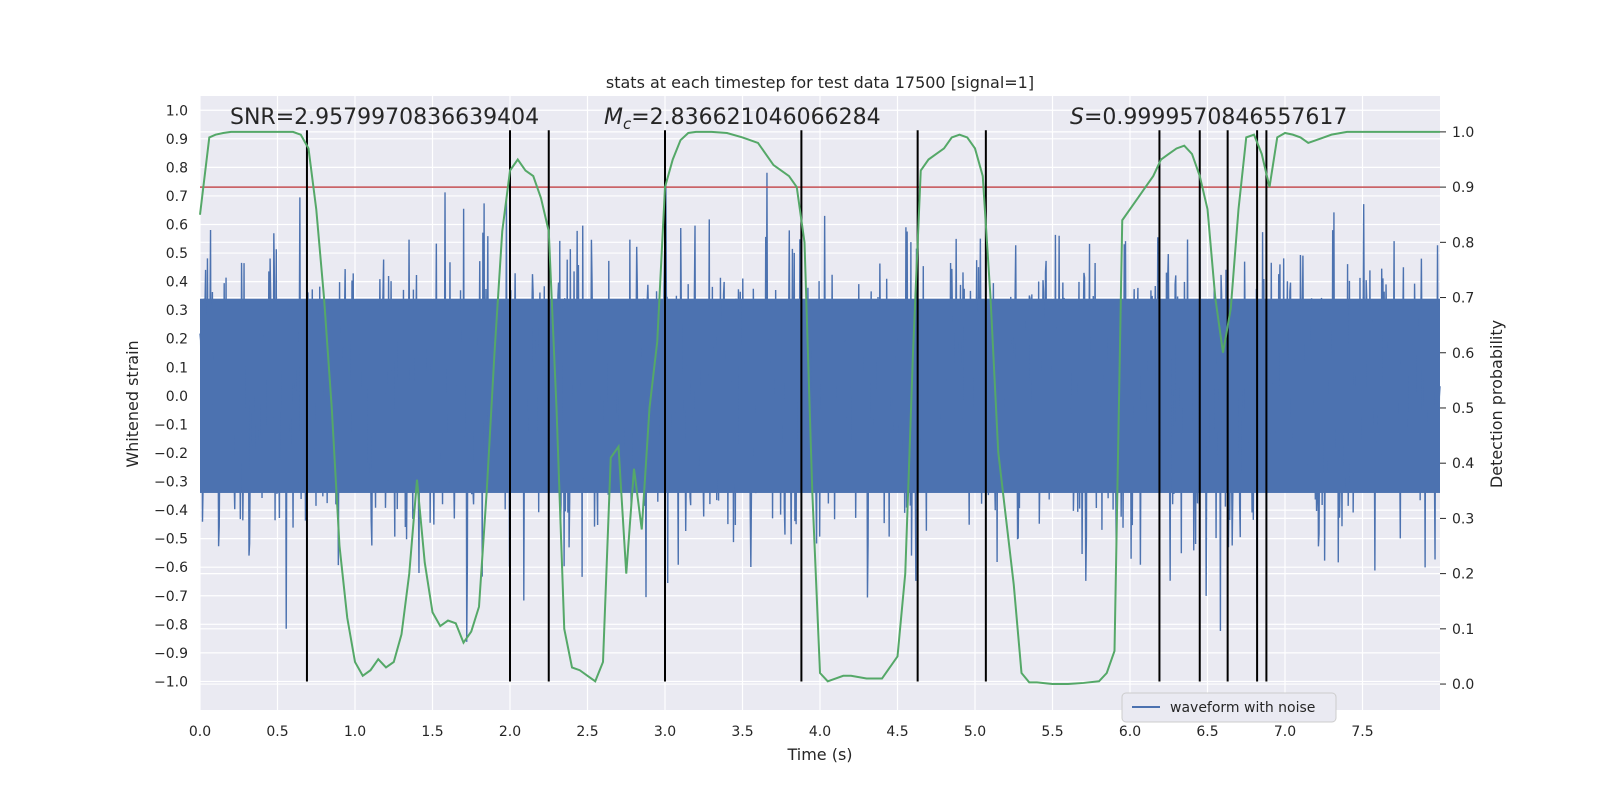 The width and height of the screenshot is (1600, 800). I want to click on stat-s-value: =0.9999570846557617, so click(1215, 117).